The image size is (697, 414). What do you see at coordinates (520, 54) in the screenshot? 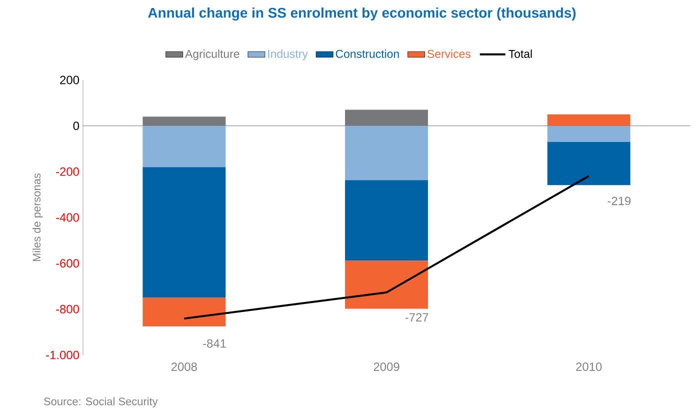
I see `legend-label: Total` at bounding box center [520, 54].